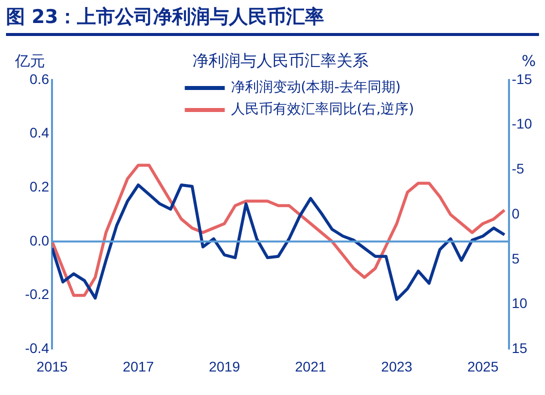 The image size is (545, 395). What do you see at coordinates (224, 366) in the screenshot?
I see `x-tick-label: 2019` at bounding box center [224, 366].